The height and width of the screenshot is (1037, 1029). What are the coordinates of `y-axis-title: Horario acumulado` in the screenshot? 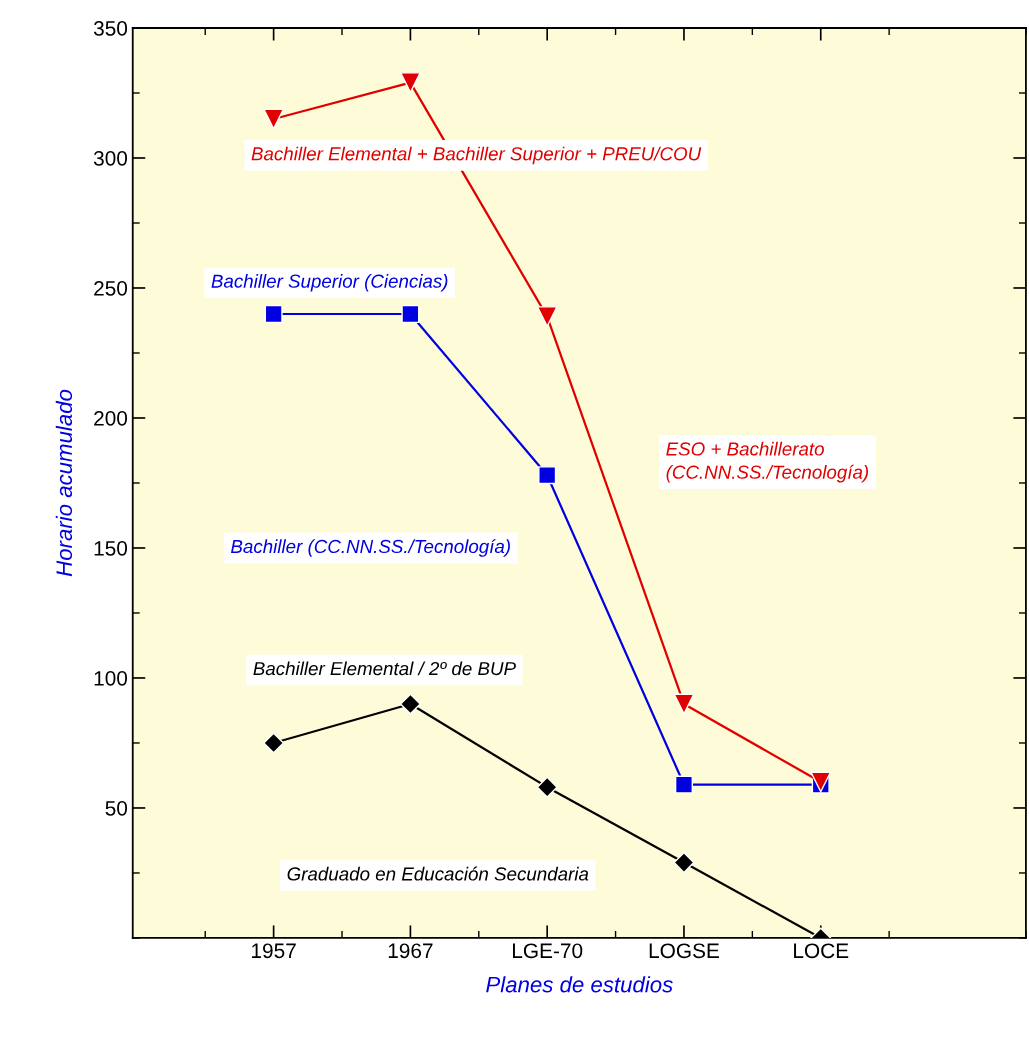 It's located at (64, 483).